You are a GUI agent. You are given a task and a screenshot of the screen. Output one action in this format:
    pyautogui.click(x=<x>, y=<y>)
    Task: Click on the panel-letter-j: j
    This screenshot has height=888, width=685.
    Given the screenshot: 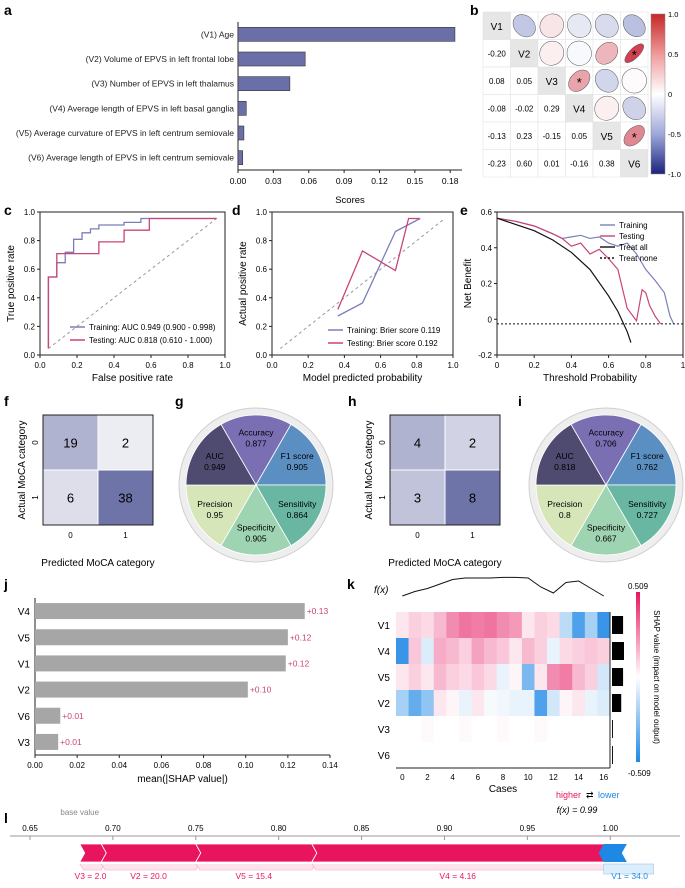 What is the action you would take?
    pyautogui.click(x=5, y=584)
    